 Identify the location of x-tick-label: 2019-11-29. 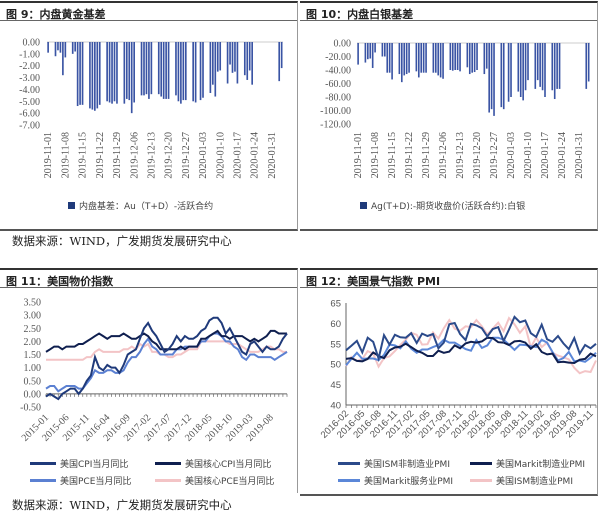
(426, 155).